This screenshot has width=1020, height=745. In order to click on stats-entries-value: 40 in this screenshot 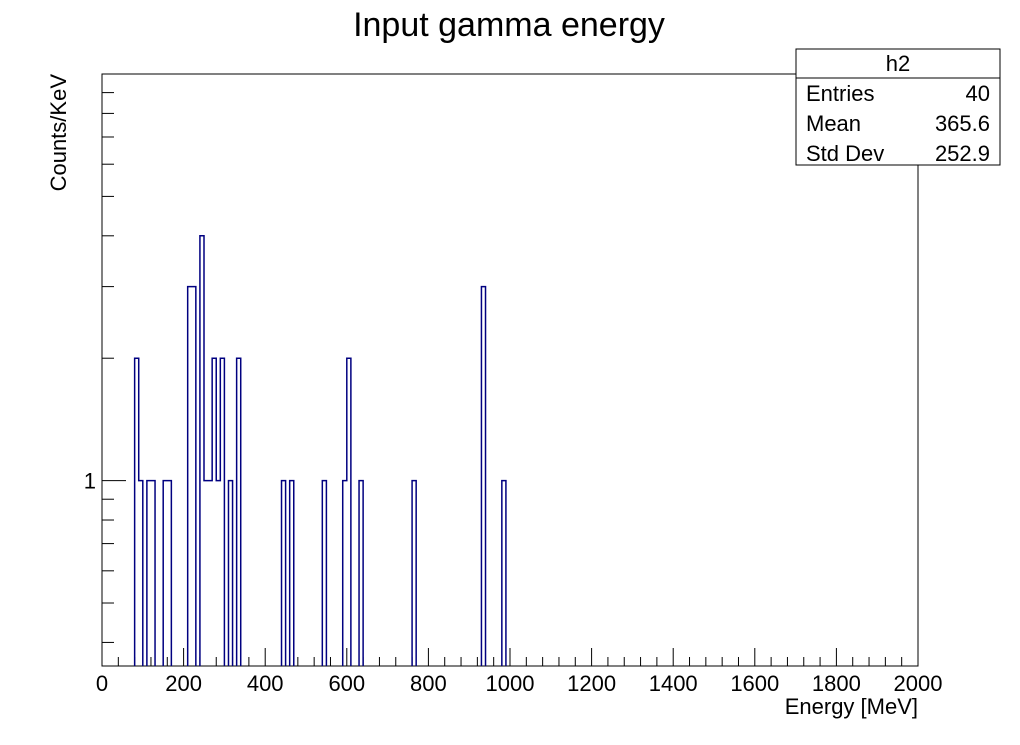, I will do `click(978, 93)`.